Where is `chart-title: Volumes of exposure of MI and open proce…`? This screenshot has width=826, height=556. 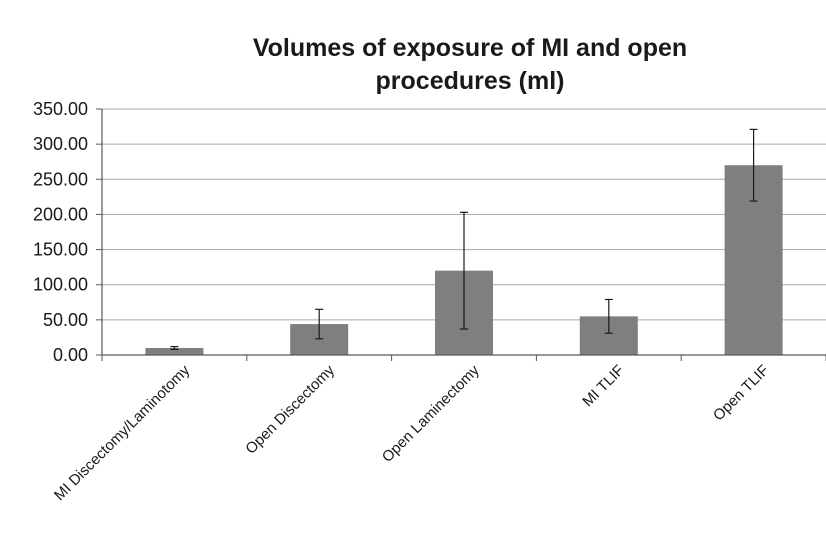 chart-title: Volumes of exposure of MI and open proce… is located at coordinates (470, 64).